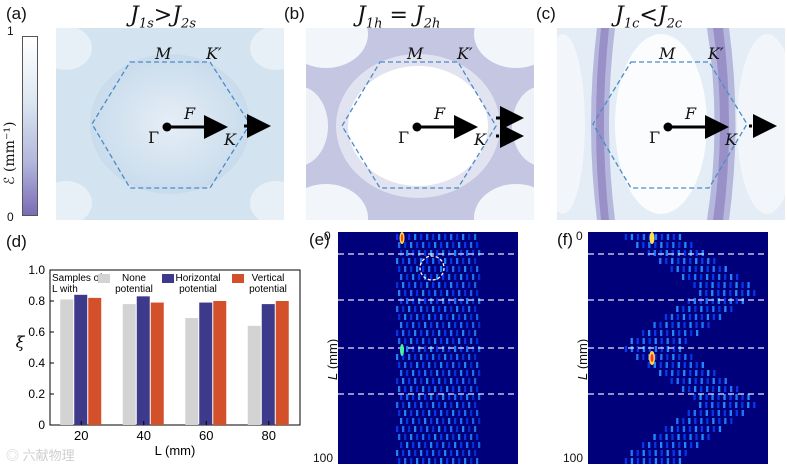 The width and height of the screenshot is (787, 469). I want to click on legend-label-line2: potential, so click(134, 289).